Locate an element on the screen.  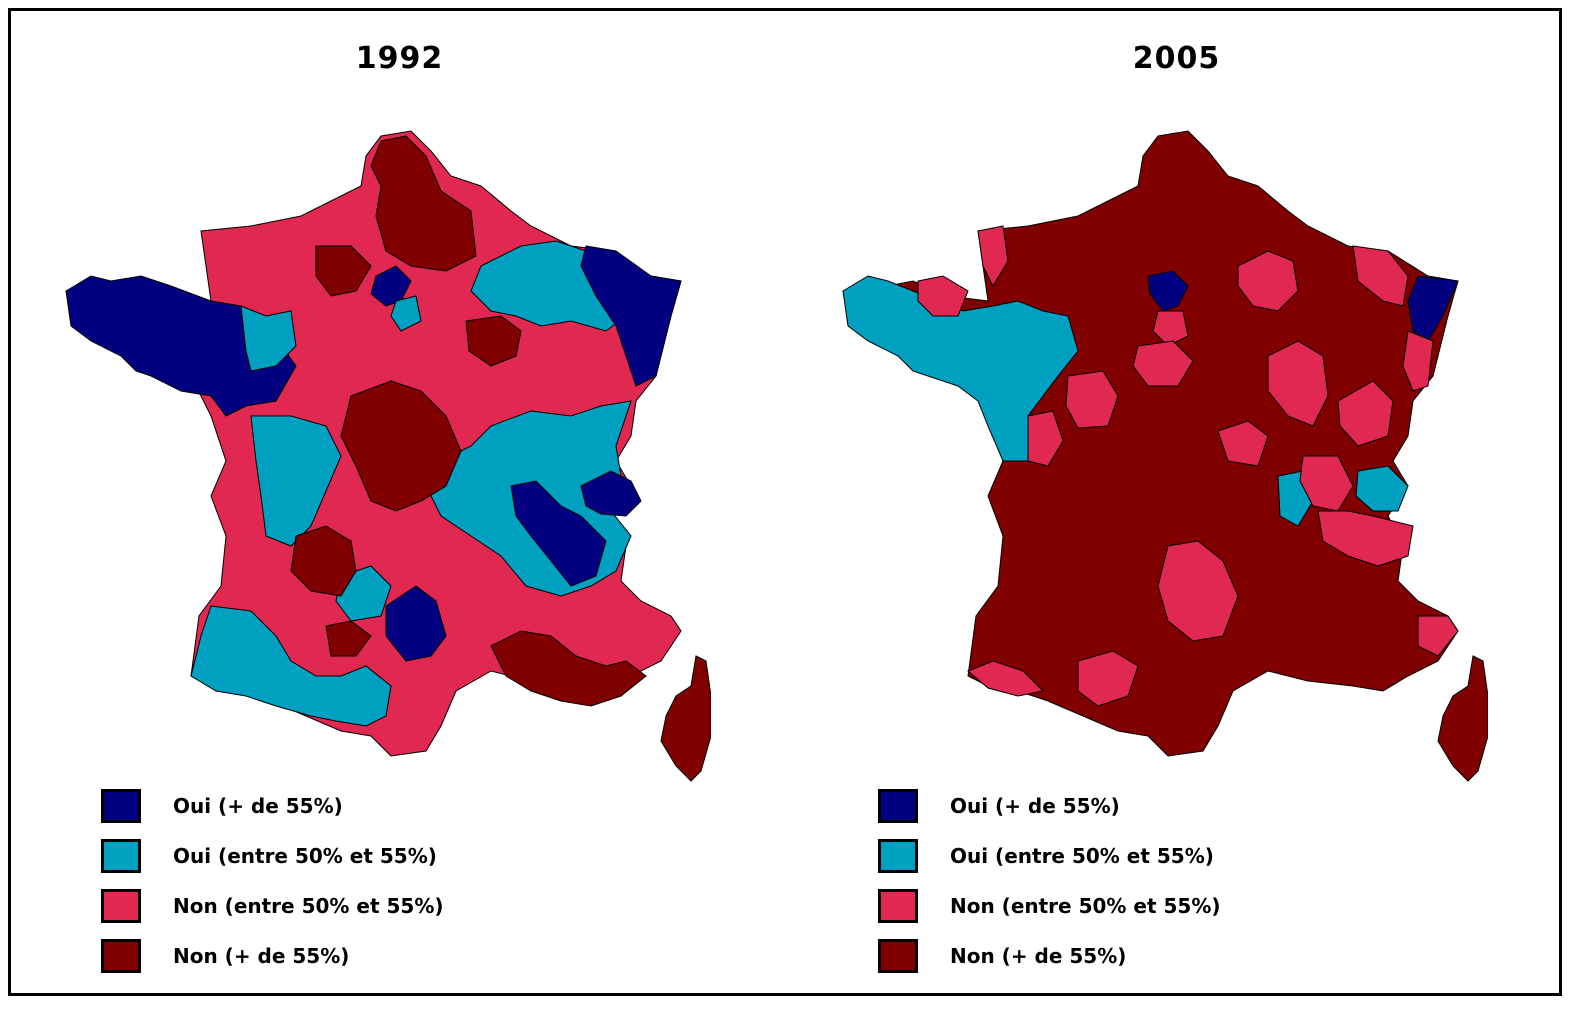
region-center-west-oui is located at coordinates (296, 481).